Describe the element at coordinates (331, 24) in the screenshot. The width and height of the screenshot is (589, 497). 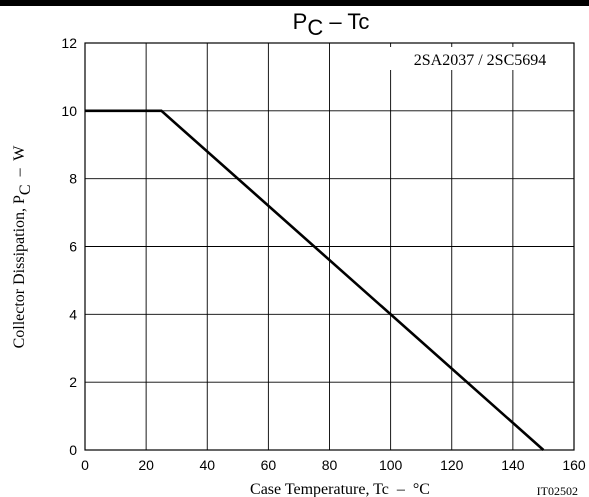
I see `chart-title: PC – Tc` at that location.